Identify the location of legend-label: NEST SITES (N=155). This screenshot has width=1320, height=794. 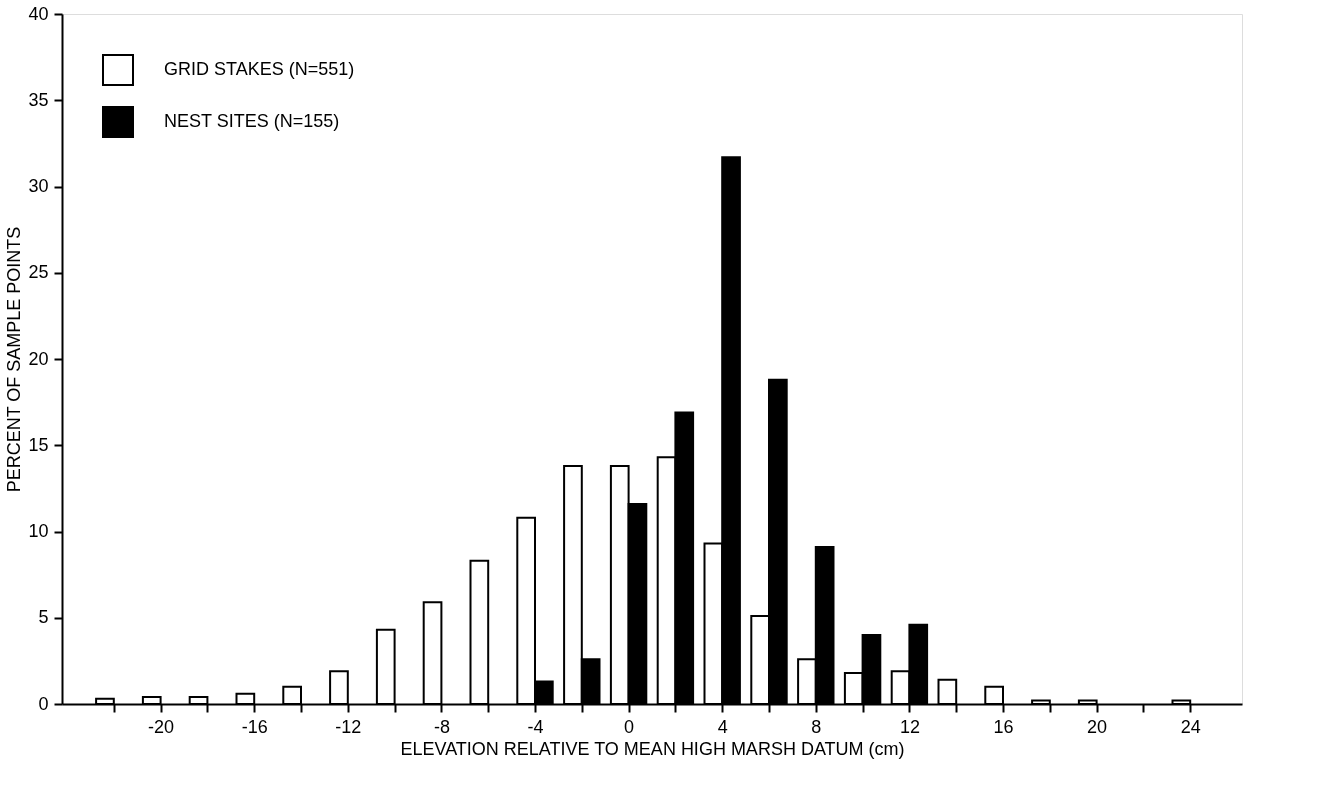
(252, 121).